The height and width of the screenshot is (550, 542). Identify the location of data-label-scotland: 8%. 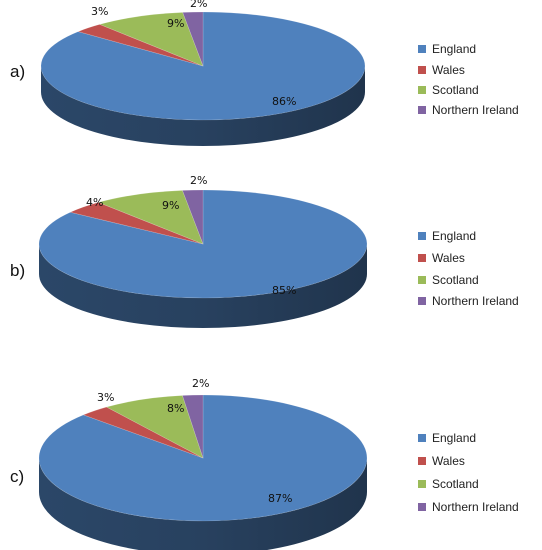
(175, 408).